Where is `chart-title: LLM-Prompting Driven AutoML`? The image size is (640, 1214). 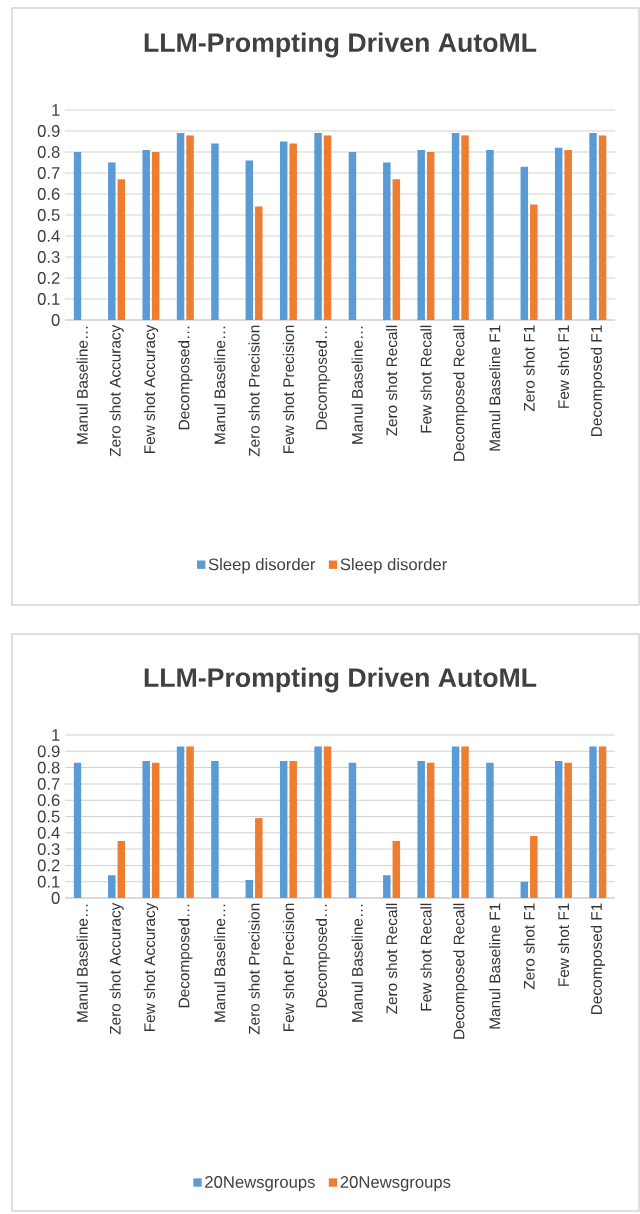
chart-title: LLM-Prompting Driven AutoML is located at coordinates (340, 680).